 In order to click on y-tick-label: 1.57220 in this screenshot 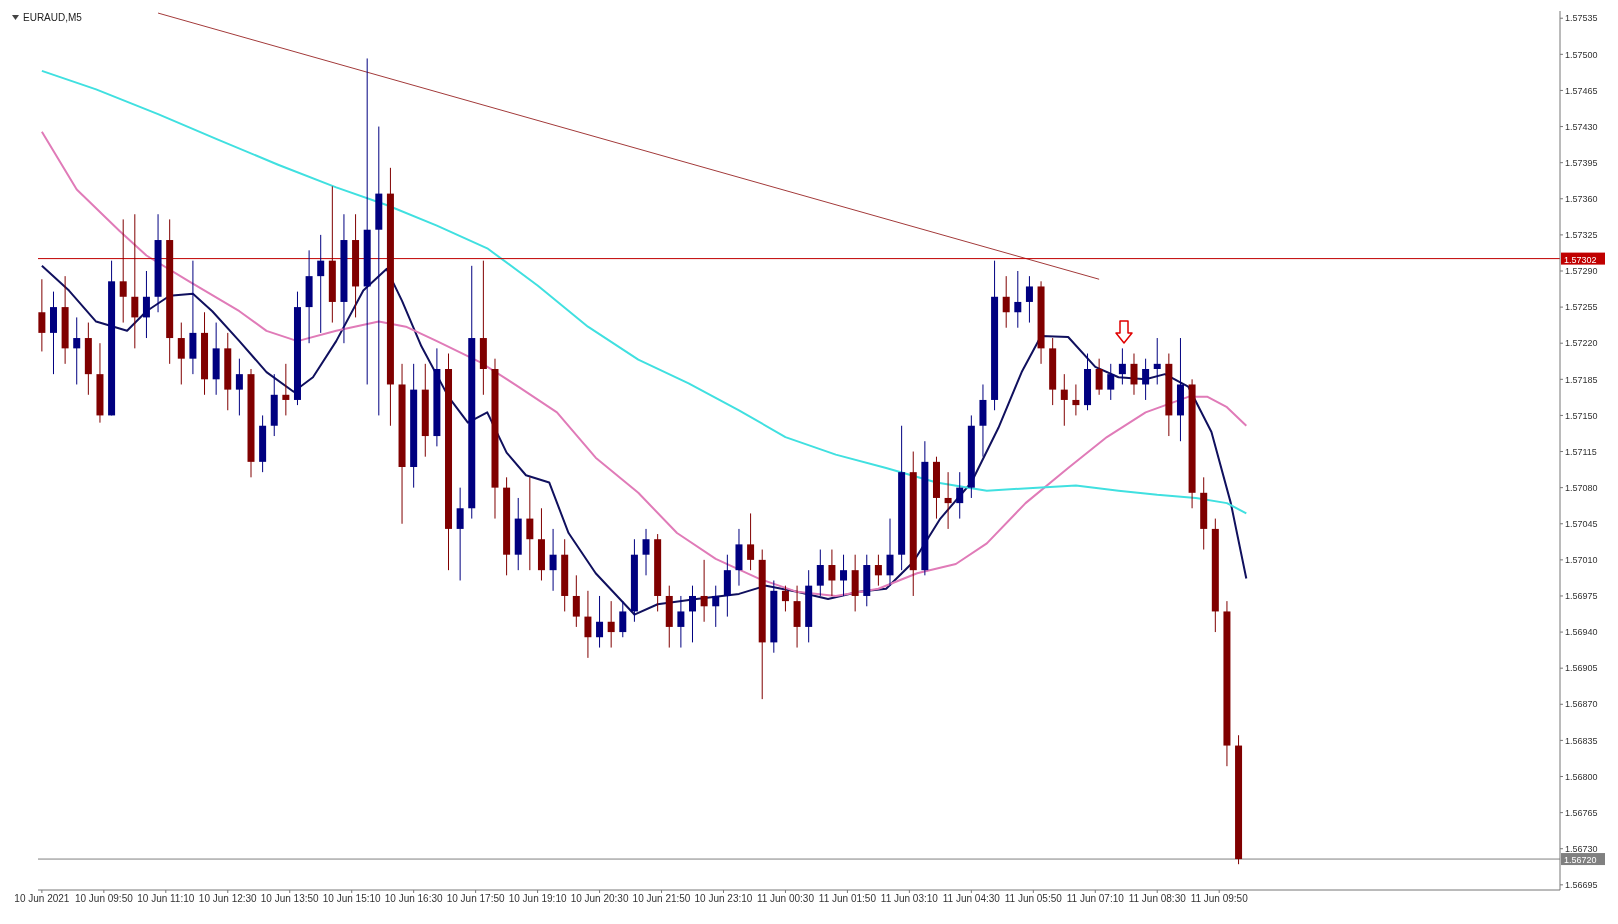, I will do `click(1581, 343)`.